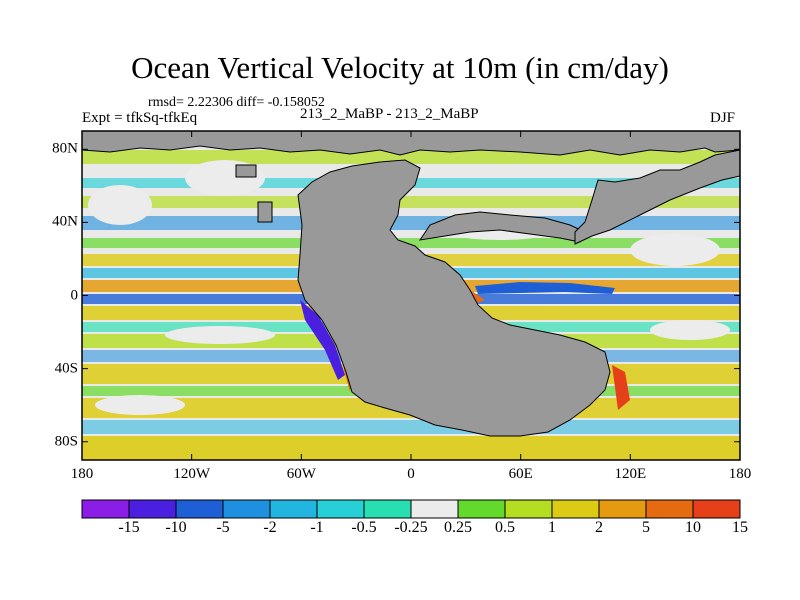 The height and width of the screenshot is (600, 800). Describe the element at coordinates (270, 527) in the screenshot. I see `colorbar-label: -2` at that location.